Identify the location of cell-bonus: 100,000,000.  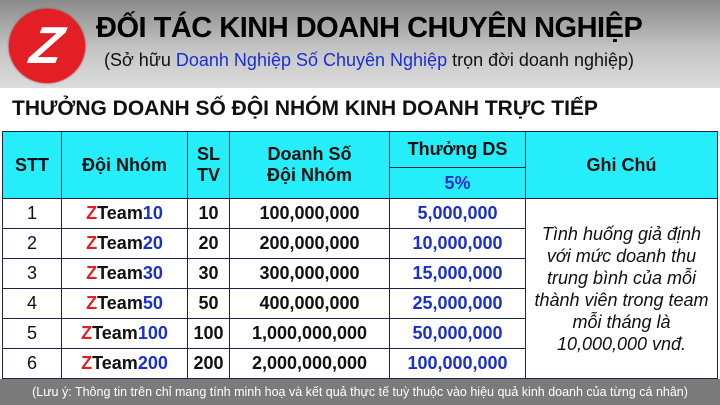
(457, 363).